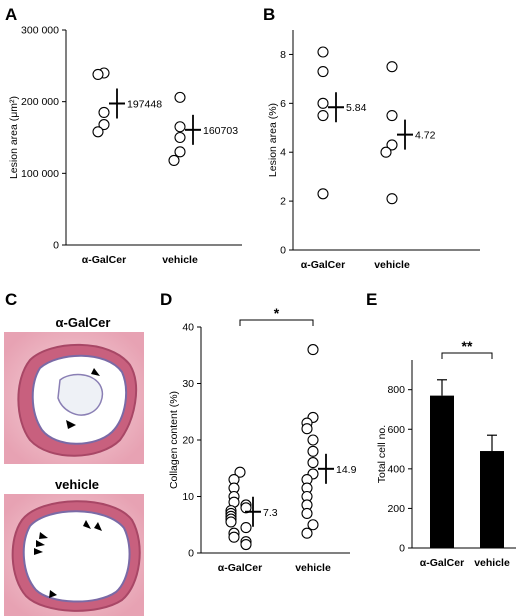  What do you see at coordinates (74, 465) in the screenshot?
I see `histology-panel: α-GalCer vehicle` at bounding box center [74, 465].